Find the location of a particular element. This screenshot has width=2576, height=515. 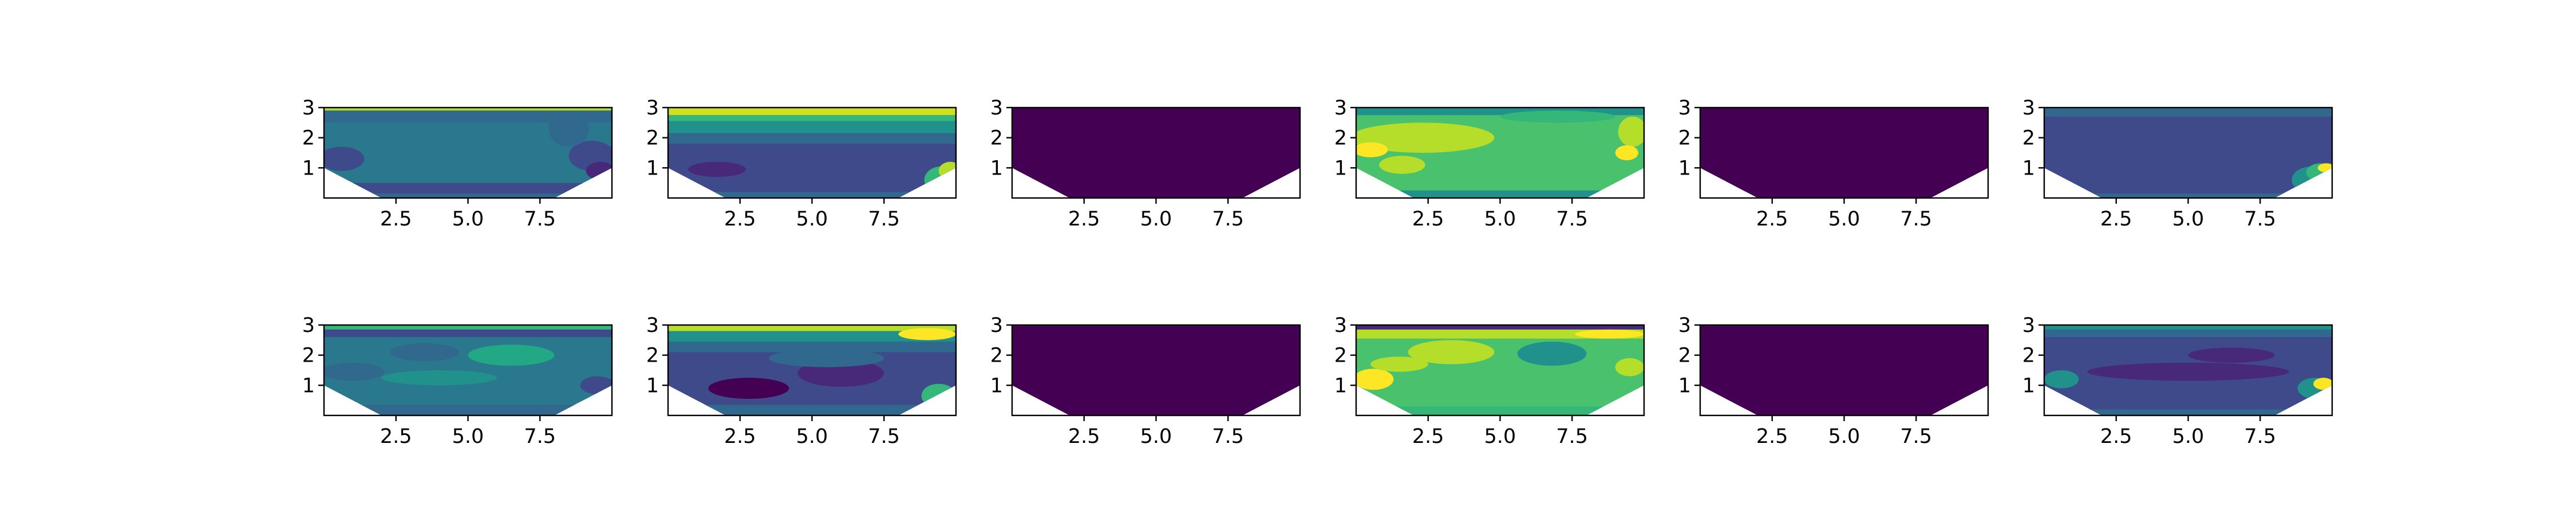

subplot-3: 2.5 5.0 7.5 1 2 3 is located at coordinates (1145, 164).